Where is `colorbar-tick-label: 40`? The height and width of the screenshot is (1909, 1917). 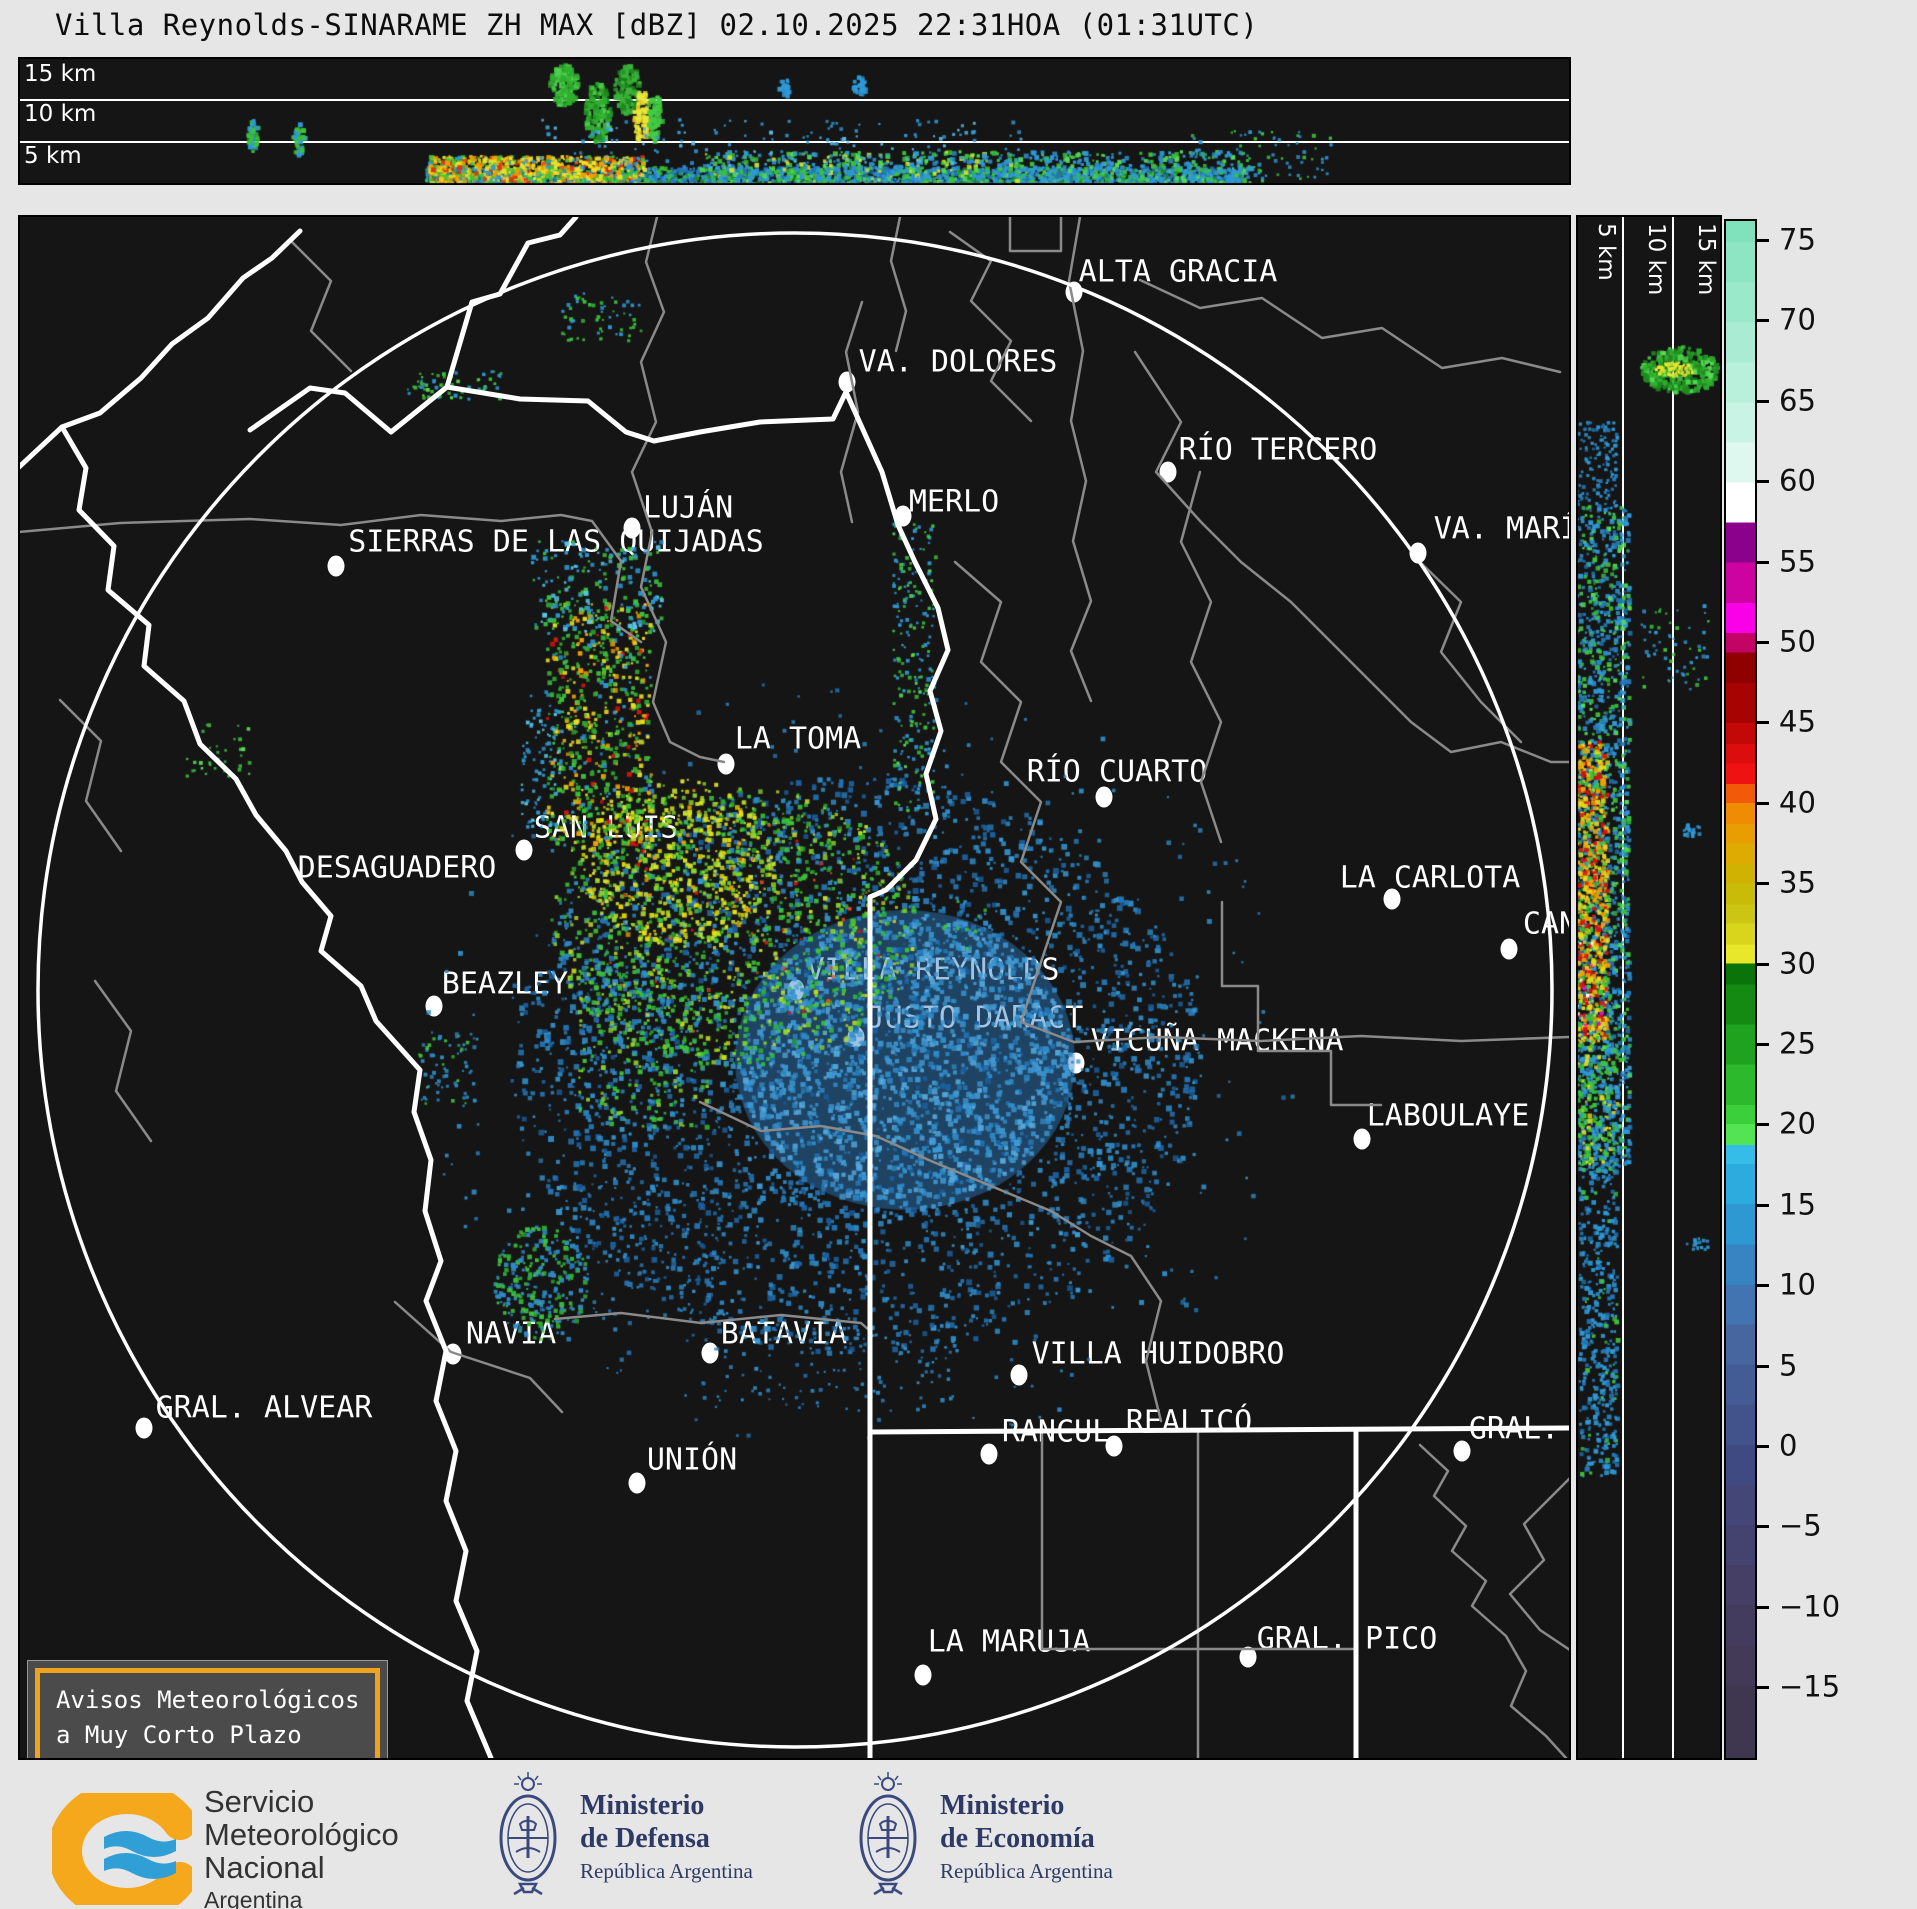
colorbar-tick-label: 40 is located at coordinates (1797, 802).